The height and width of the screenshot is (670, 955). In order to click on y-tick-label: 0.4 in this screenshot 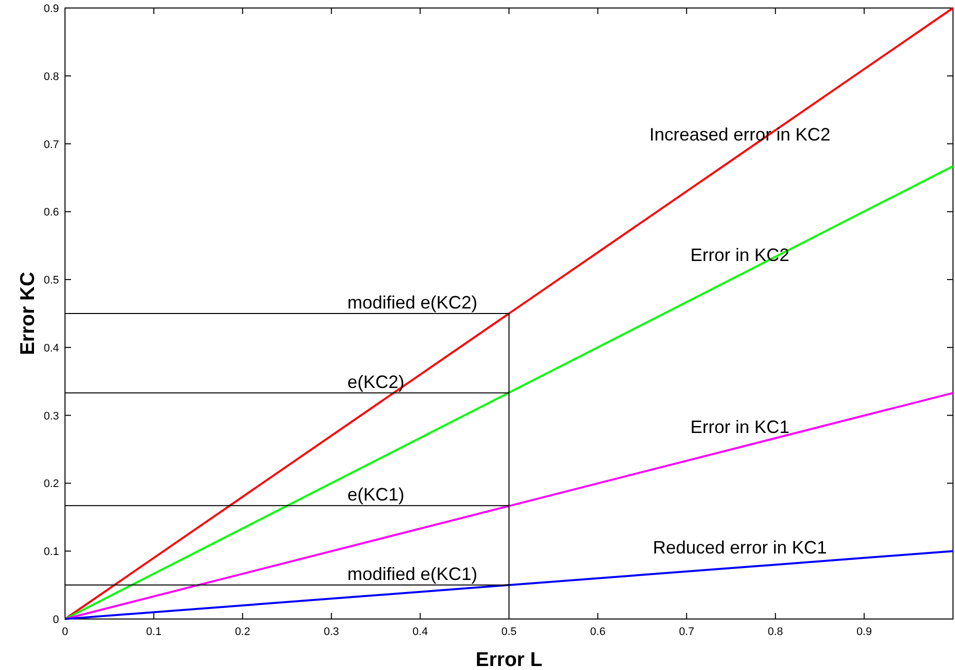, I will do `click(51, 348)`.